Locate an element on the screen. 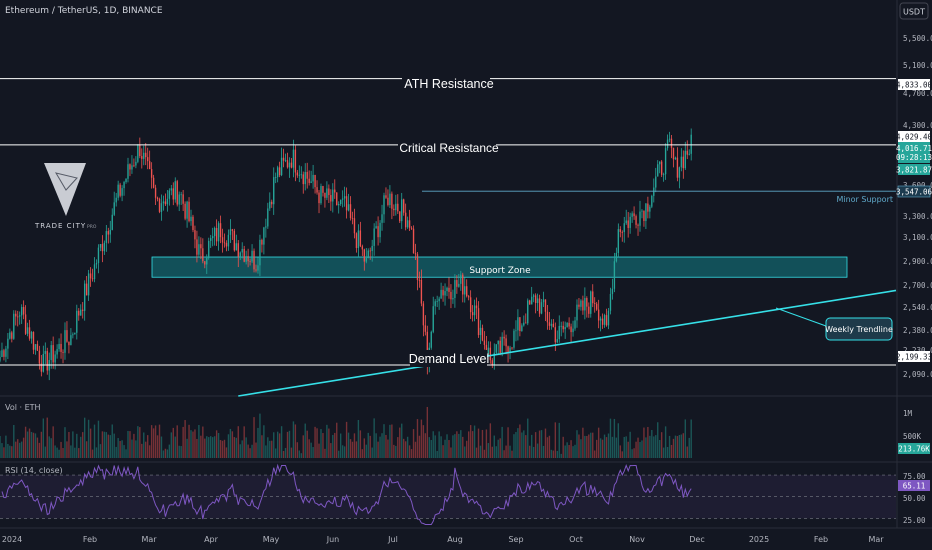  logo-suffix: PRO is located at coordinates (92, 227).